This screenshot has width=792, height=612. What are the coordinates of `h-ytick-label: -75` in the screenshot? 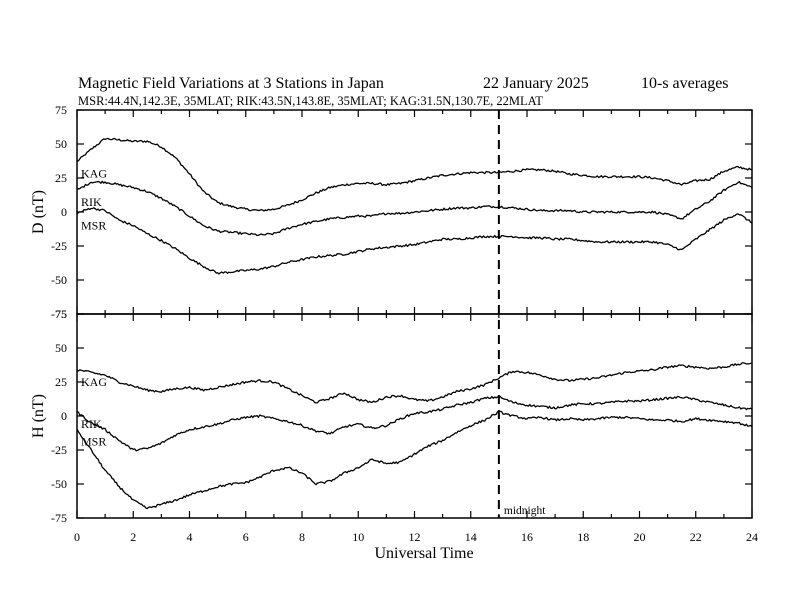 It's located at (59, 518).